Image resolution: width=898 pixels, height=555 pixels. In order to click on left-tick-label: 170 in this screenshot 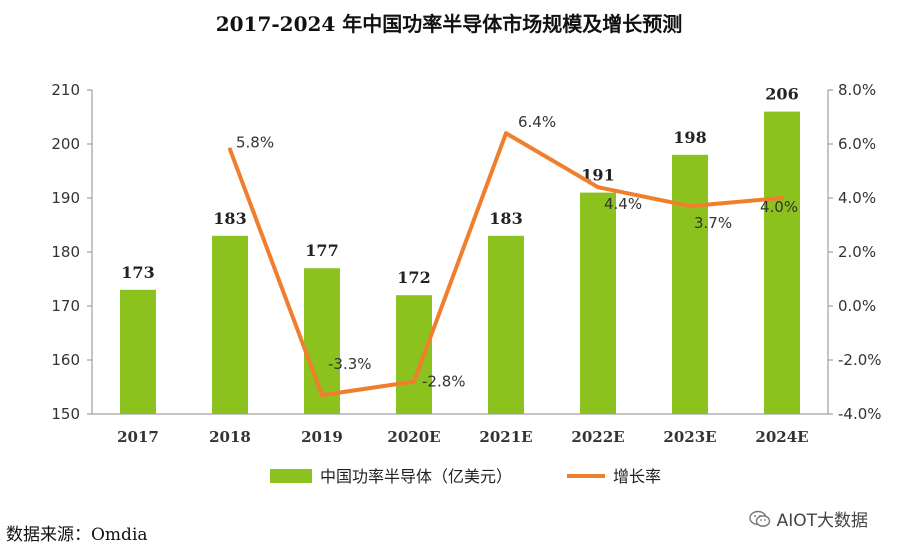, I will do `click(65, 306)`.